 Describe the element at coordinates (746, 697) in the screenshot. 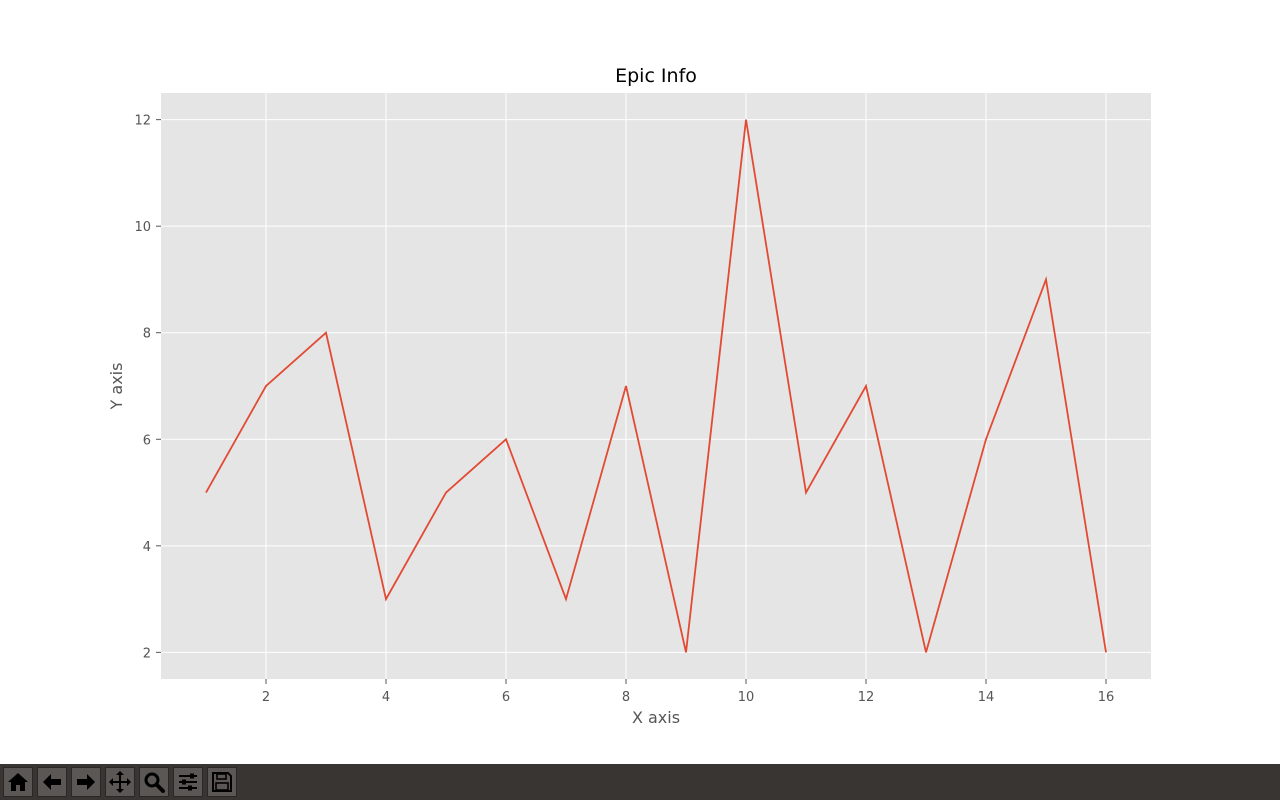

I see `x-tick-label: 10` at that location.